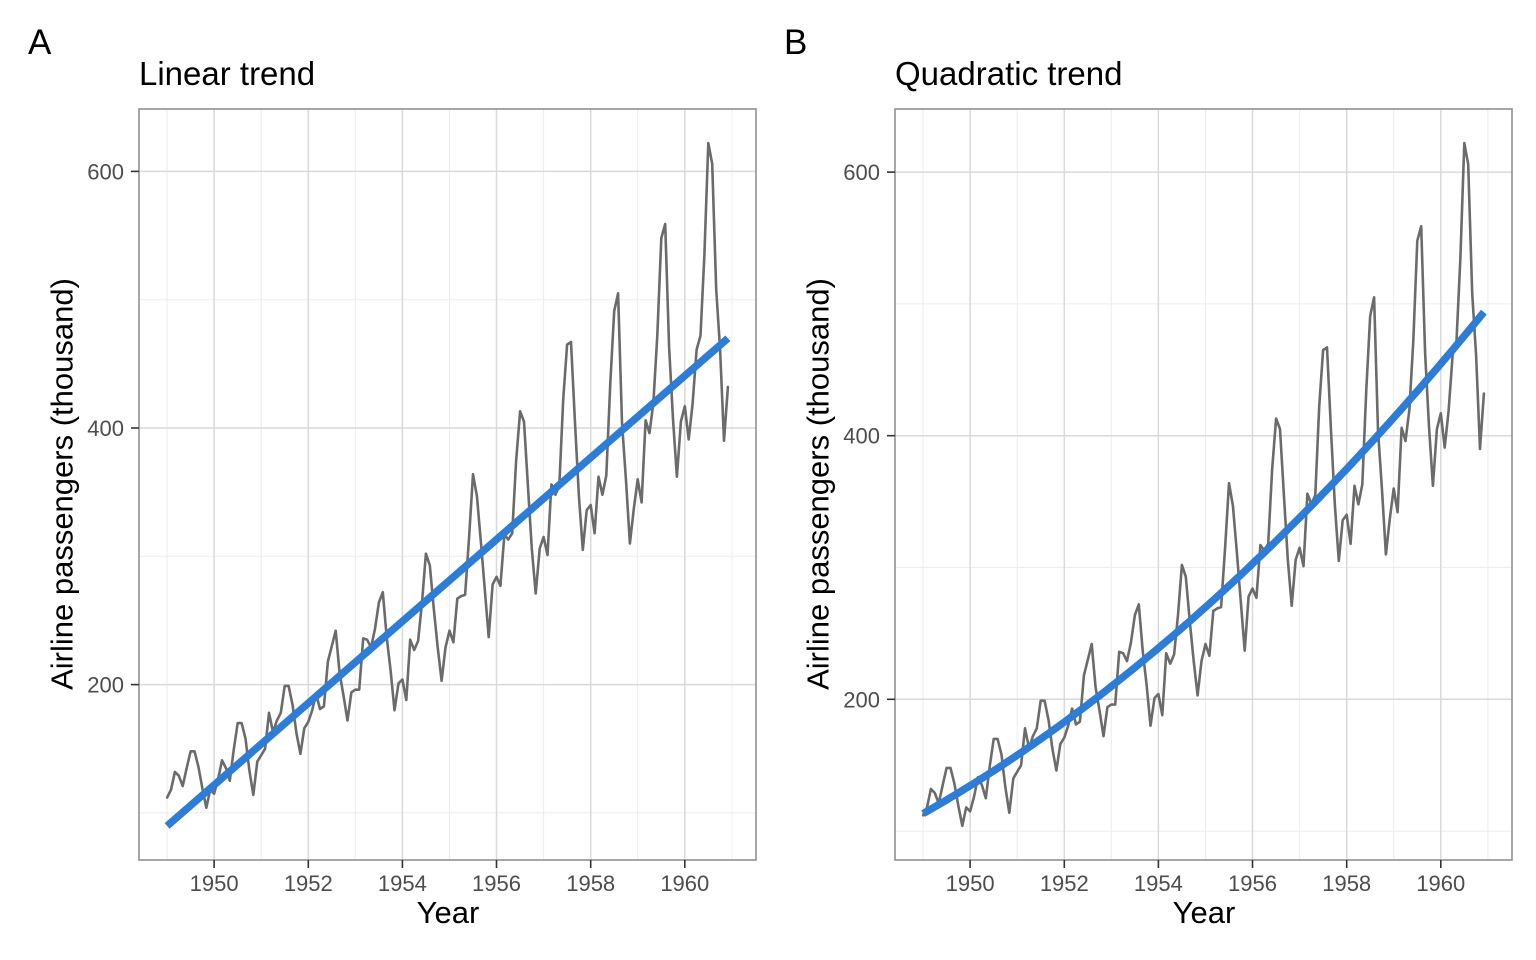 The height and width of the screenshot is (960, 1536). What do you see at coordinates (62, 484) in the screenshot?
I see `panel-a-y-axis-title: Airline passengers (thousand)` at bounding box center [62, 484].